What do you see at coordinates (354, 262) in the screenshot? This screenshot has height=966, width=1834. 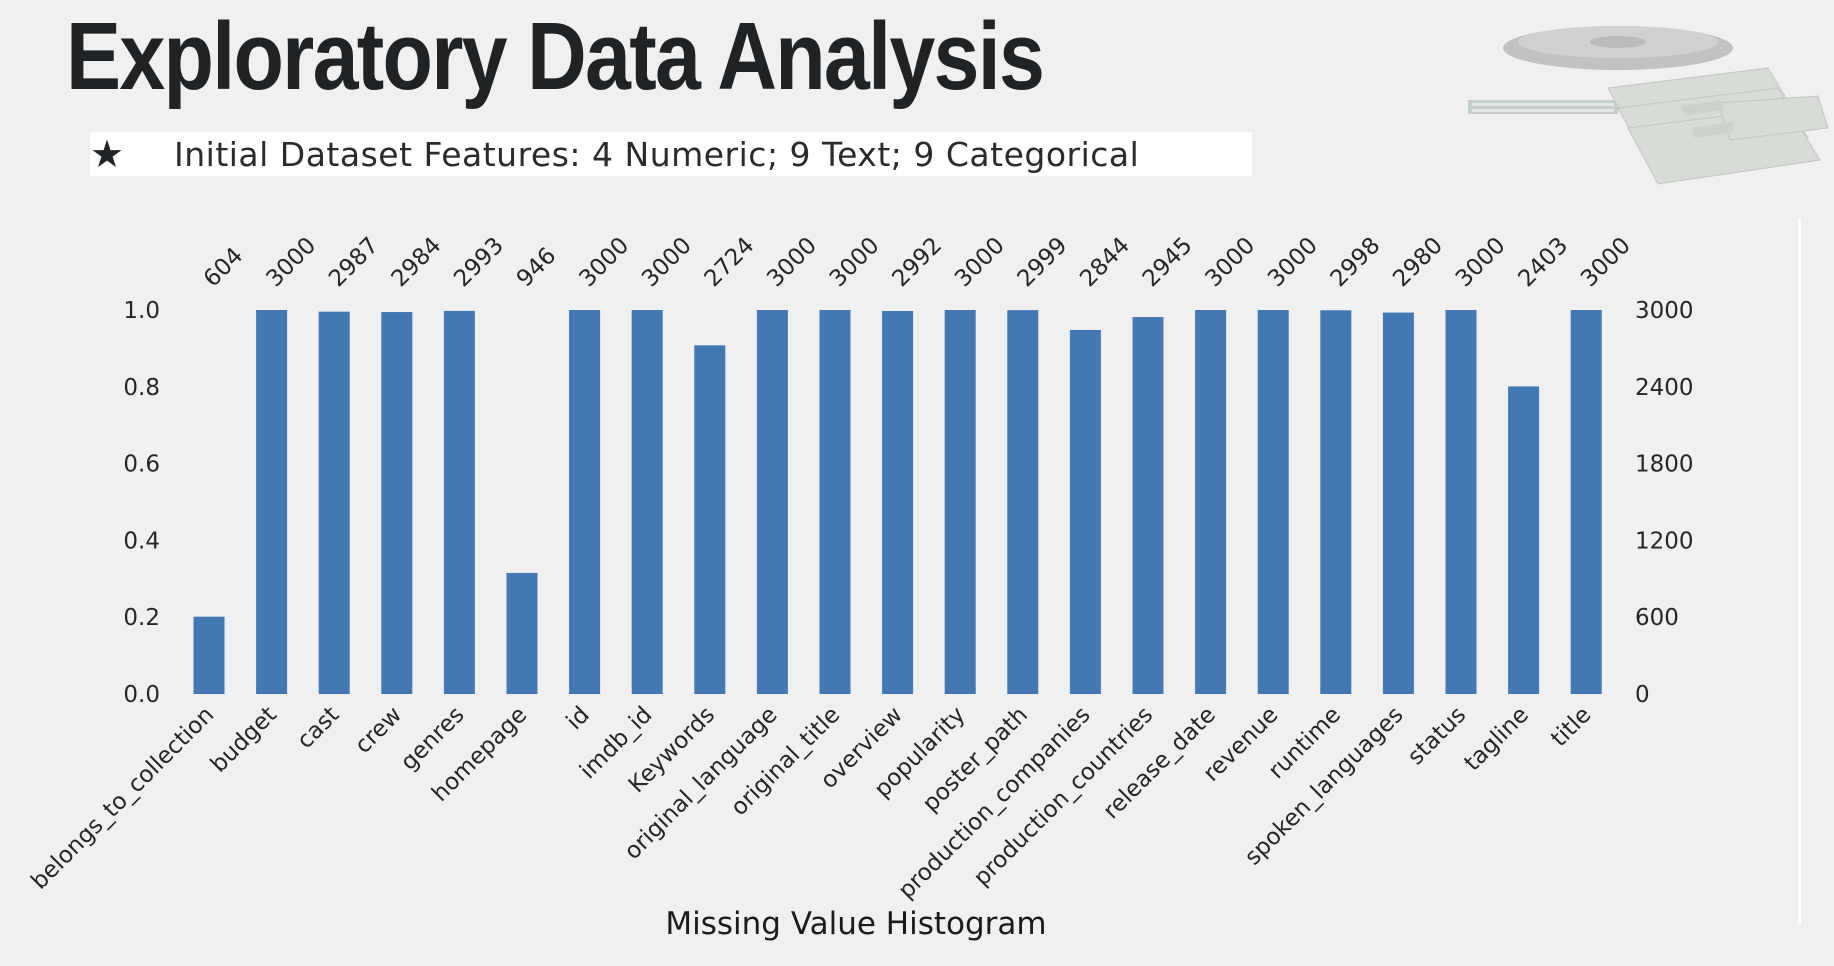 I see `value-label: 2987` at bounding box center [354, 262].